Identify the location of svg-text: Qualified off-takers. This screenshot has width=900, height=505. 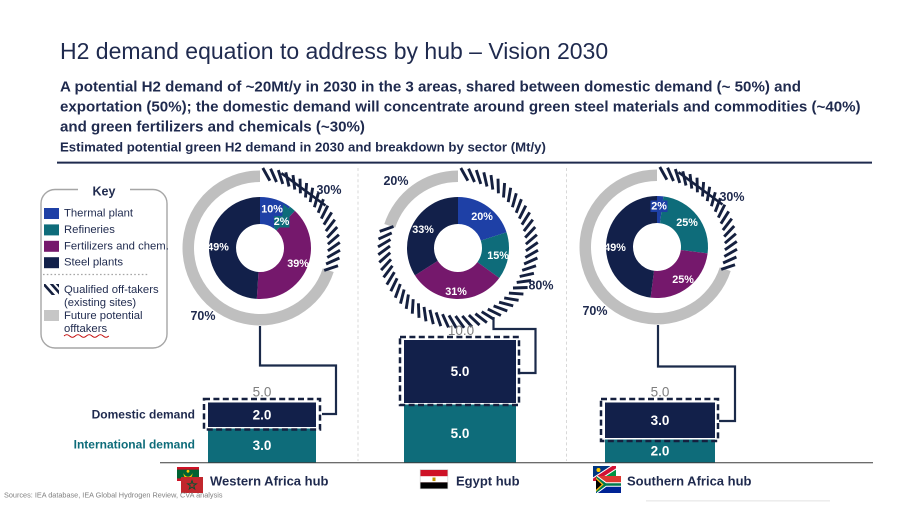
(111, 290).